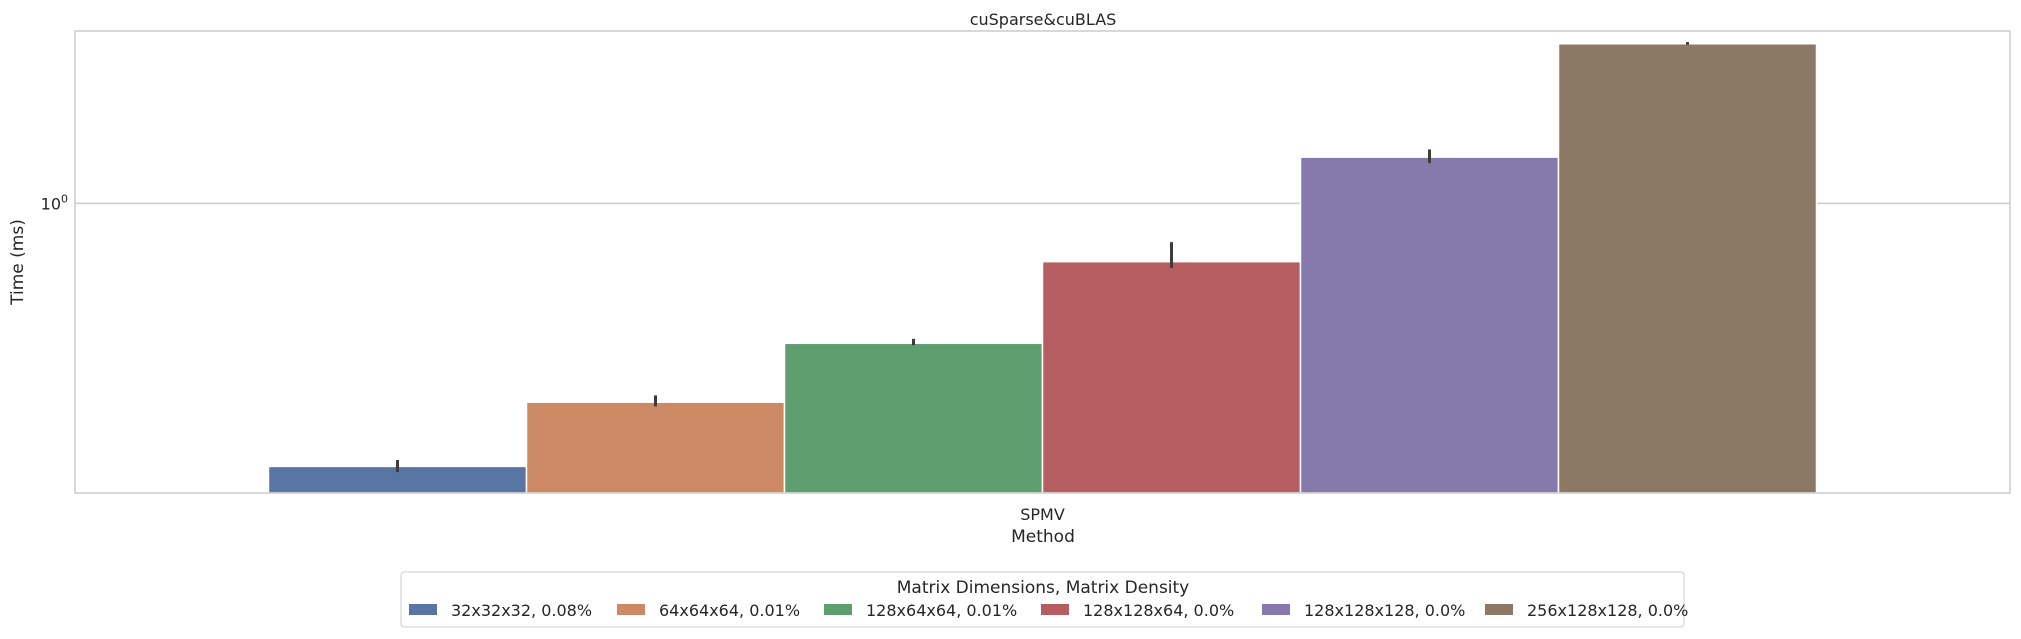  What do you see at coordinates (729, 610) in the screenshot?
I see `legend-label: 64x64x64, 0.01%` at bounding box center [729, 610].